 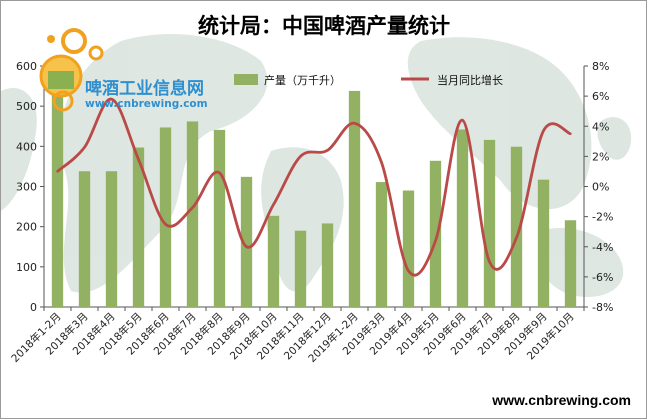 What do you see at coordinates (600, 187) in the screenshot?
I see `right-tick-label: 0%` at bounding box center [600, 187].